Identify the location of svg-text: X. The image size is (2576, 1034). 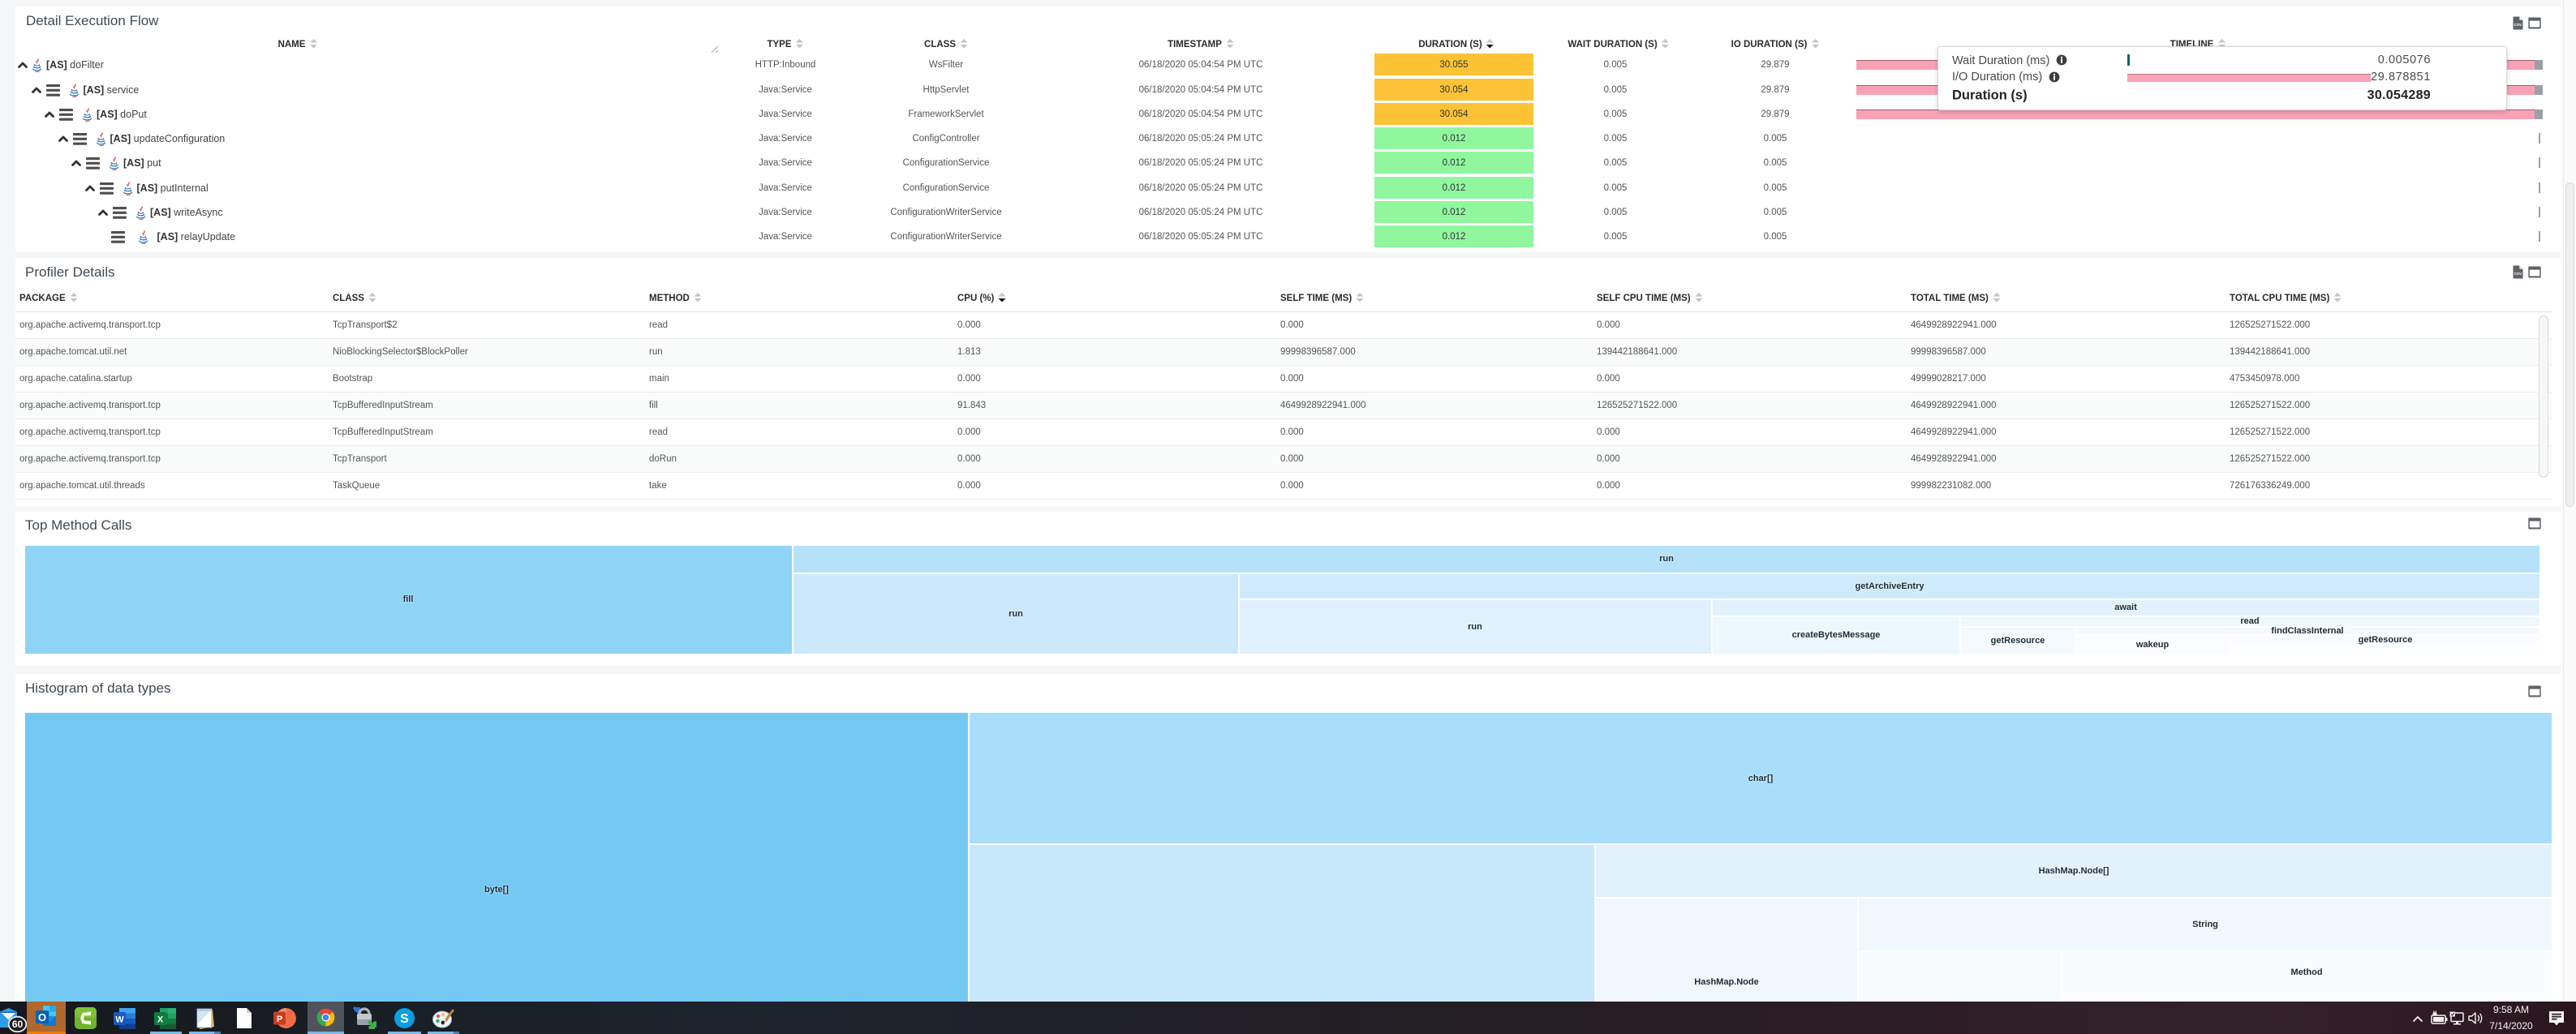
(160, 1020).